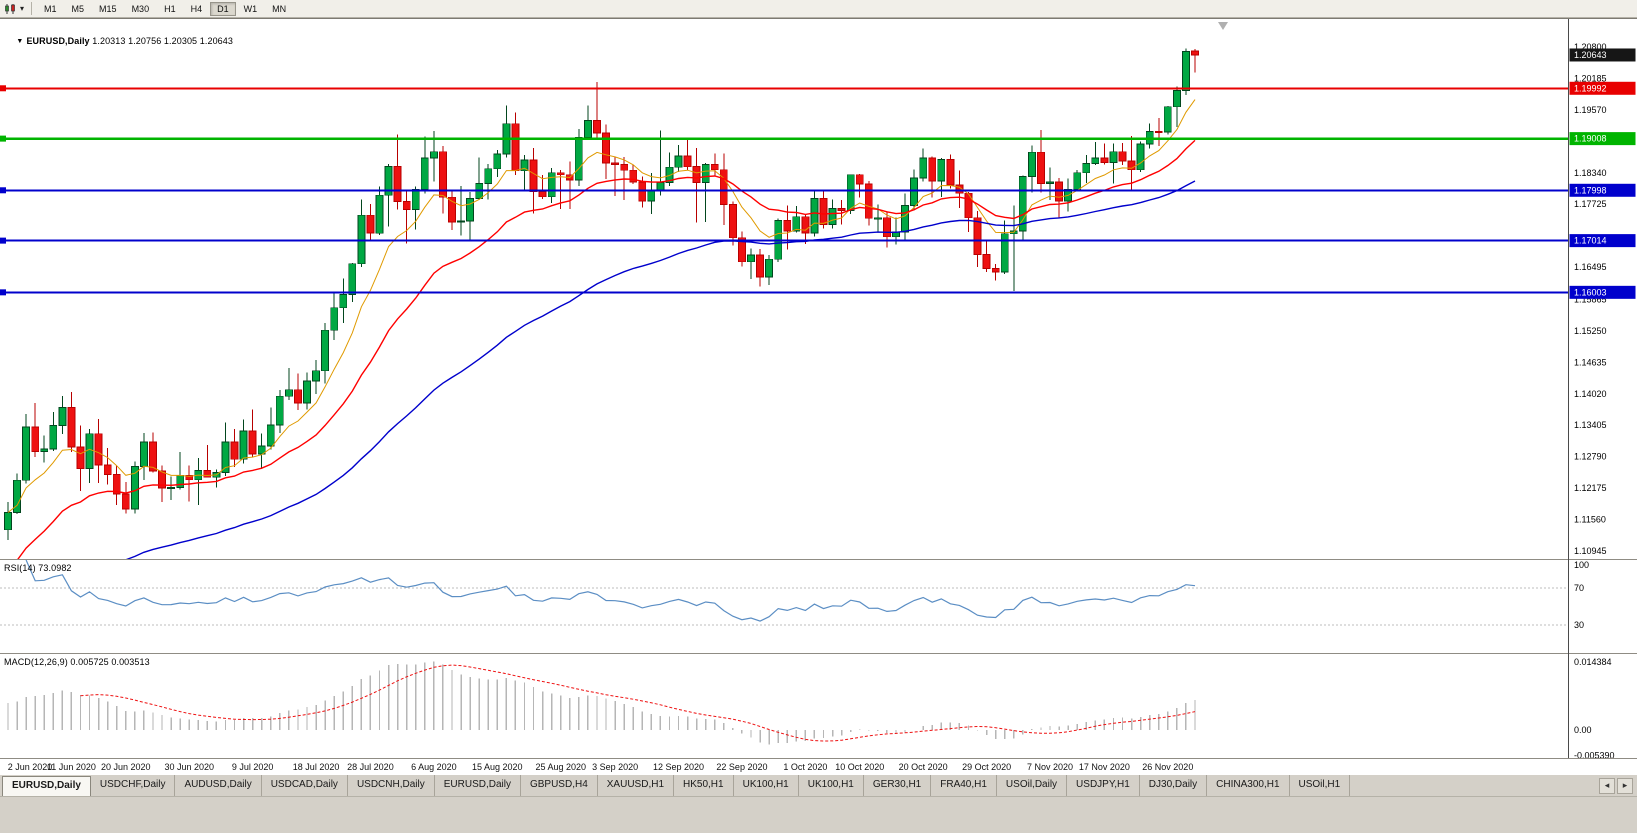 The width and height of the screenshot is (1637, 833). I want to click on candlestick-chart-type-icon, so click(10, 8).